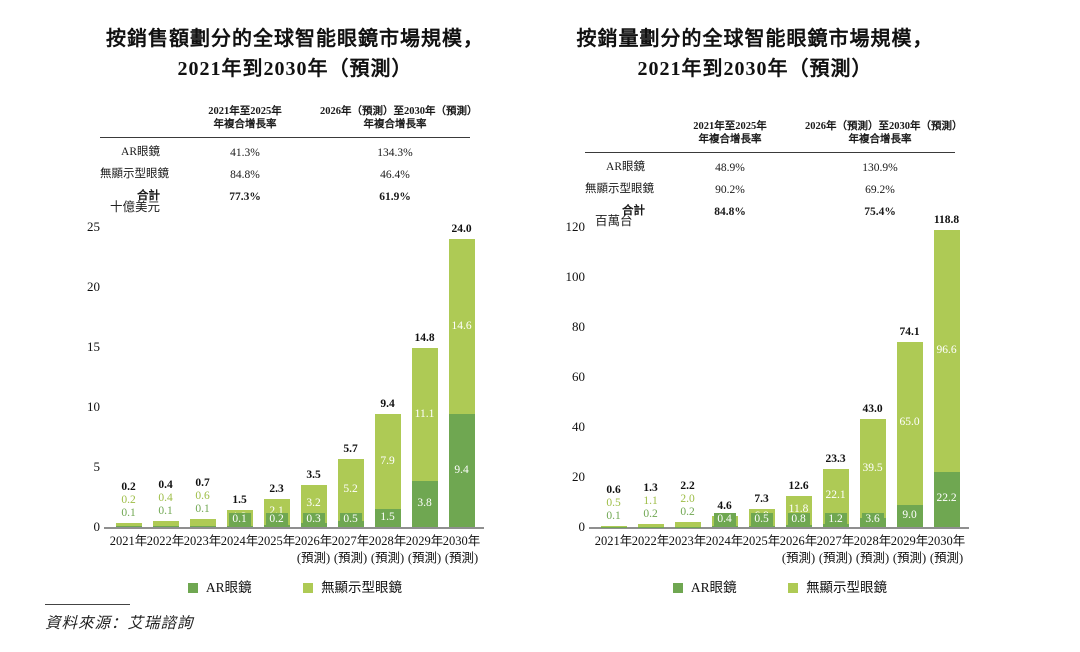 Image resolution: width=1080 pixels, height=652 pixels. Describe the element at coordinates (295, 54) in the screenshot. I see `chart-title-sales-value: 按銷售額劃分的全球智能眼鏡市場規模， 2021年到2030年（預測）` at that location.